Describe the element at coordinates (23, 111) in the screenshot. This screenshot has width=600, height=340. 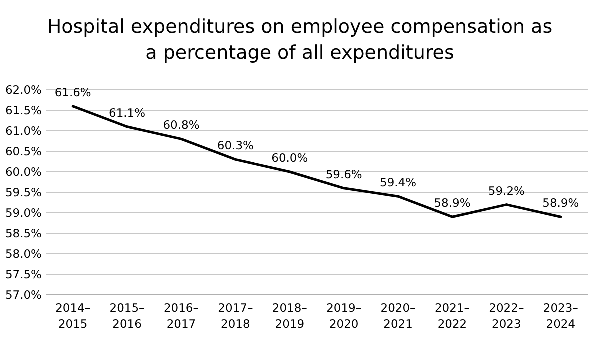
I see `y-tick-label: 61.5%` at that location.